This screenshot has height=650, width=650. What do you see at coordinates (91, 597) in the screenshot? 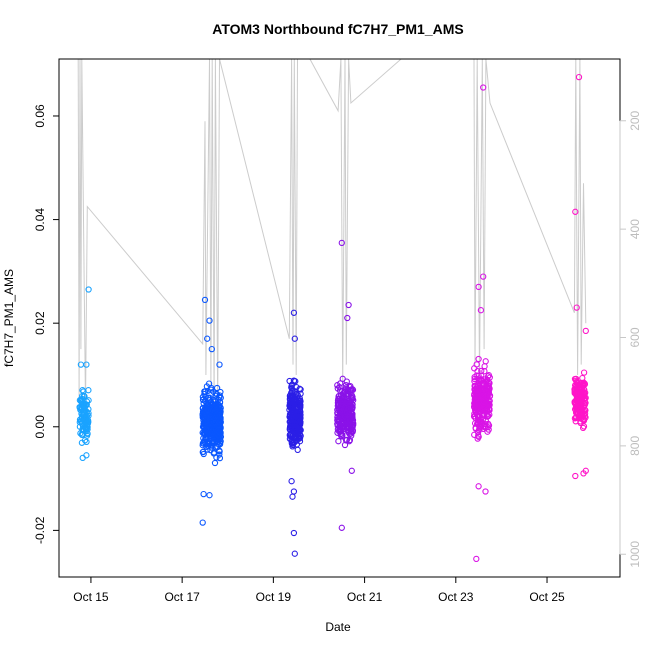
I see `x-tick-label: Oct 15` at bounding box center [91, 597].